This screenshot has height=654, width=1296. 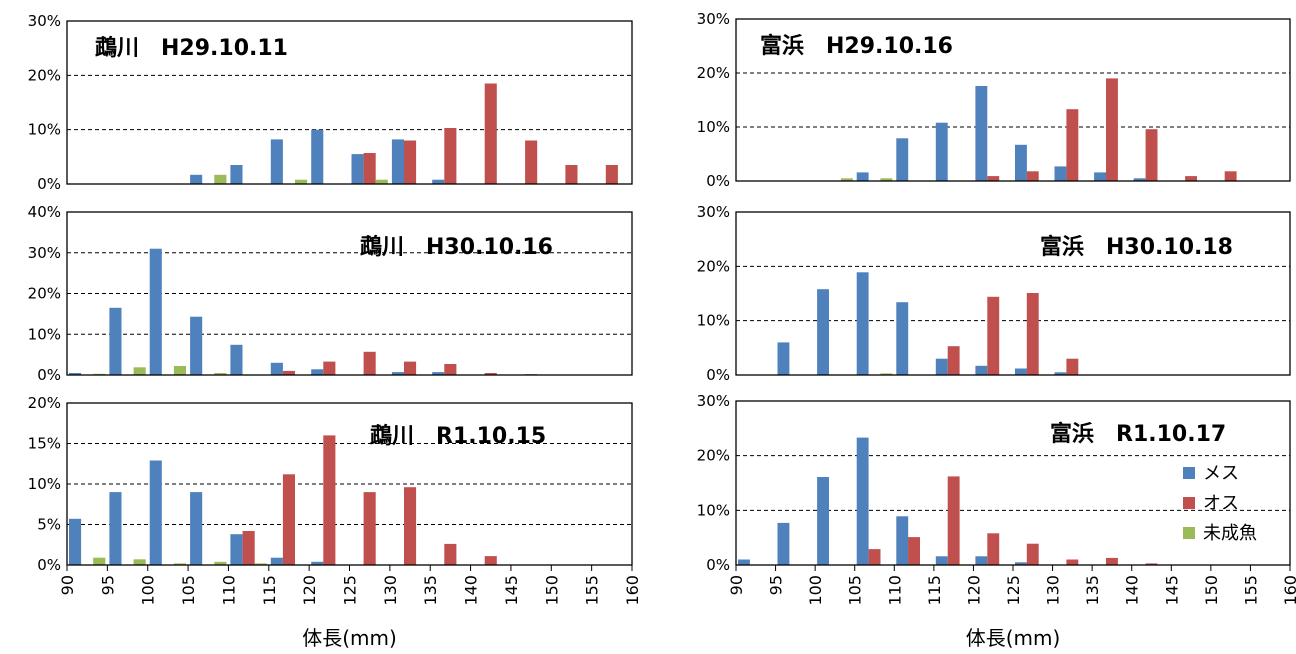 What do you see at coordinates (1221, 473) in the screenshot?
I see `legend-label: メス` at bounding box center [1221, 473].